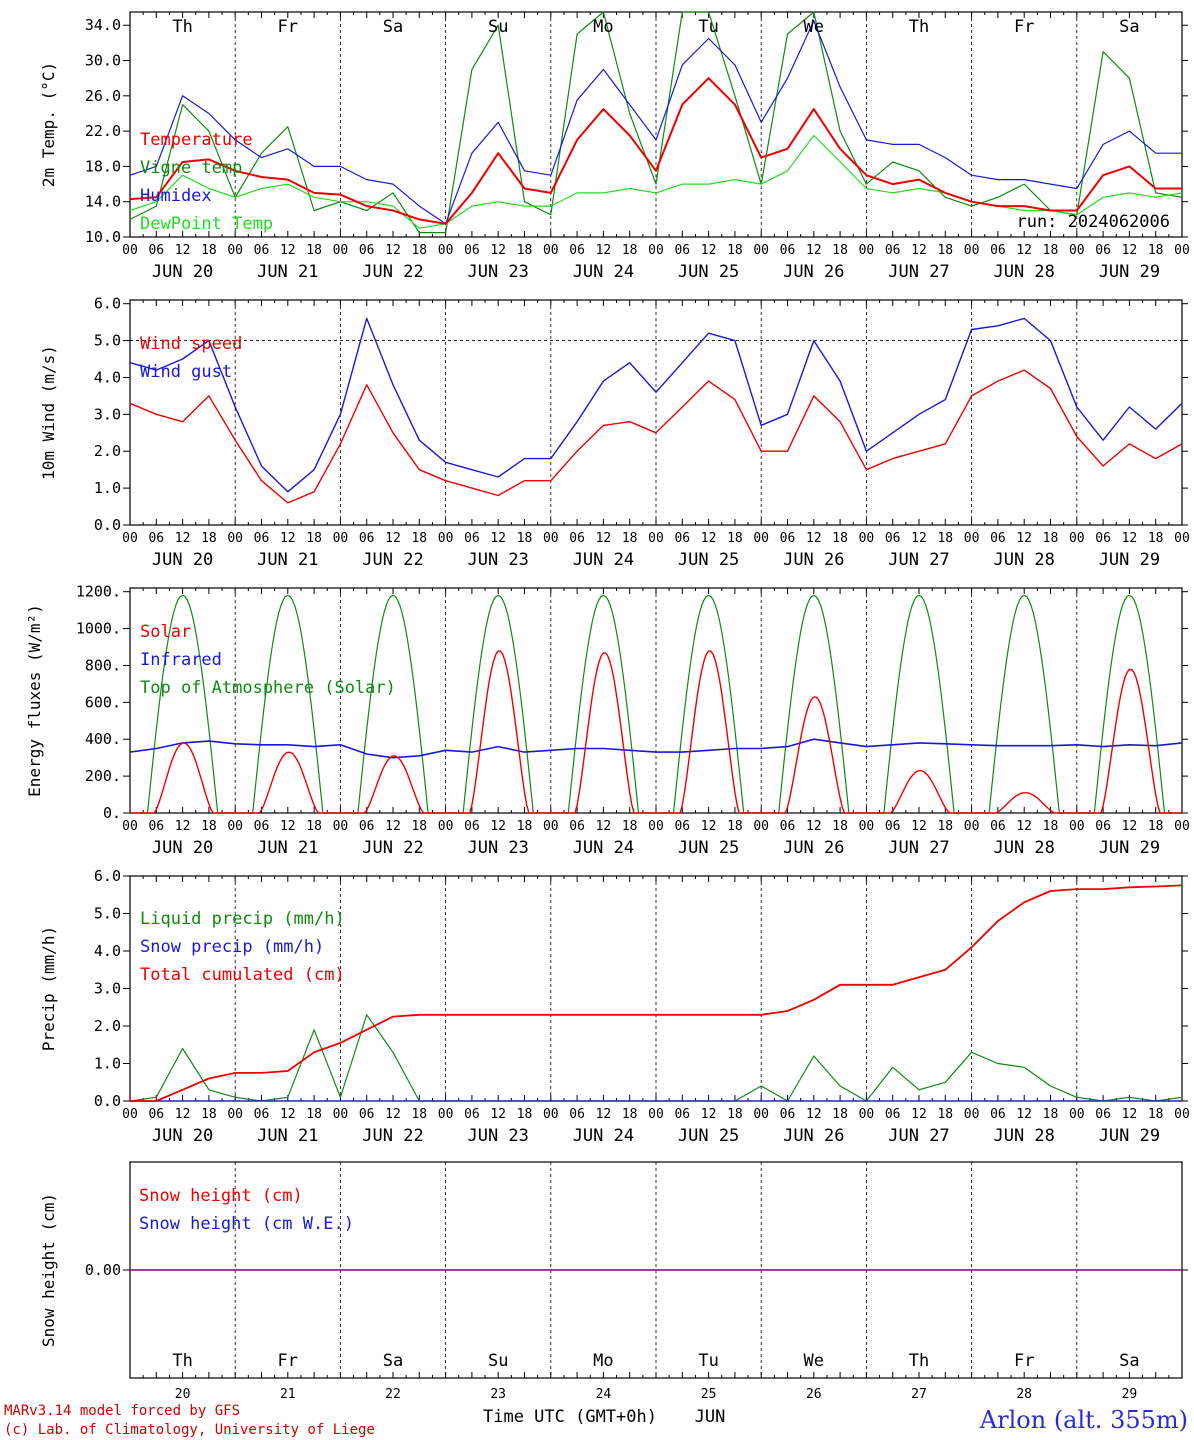  Describe the element at coordinates (107, 377) in the screenshot. I see `y-tick-label: 4.0` at that location.